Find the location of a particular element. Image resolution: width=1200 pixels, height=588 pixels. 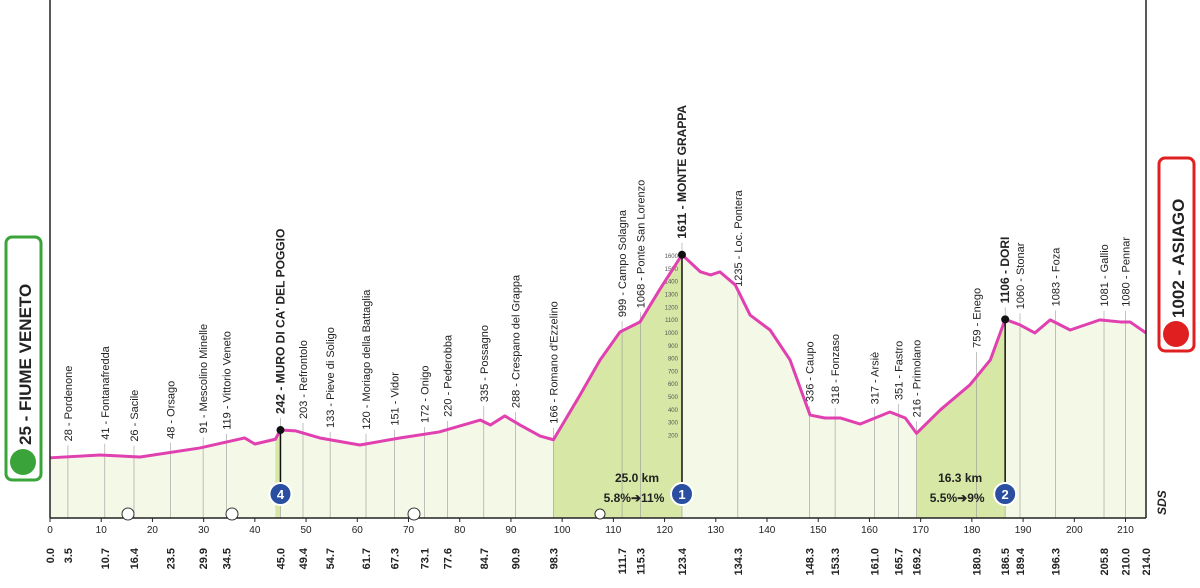

x-tick-label: 150 is located at coordinates (818, 530).